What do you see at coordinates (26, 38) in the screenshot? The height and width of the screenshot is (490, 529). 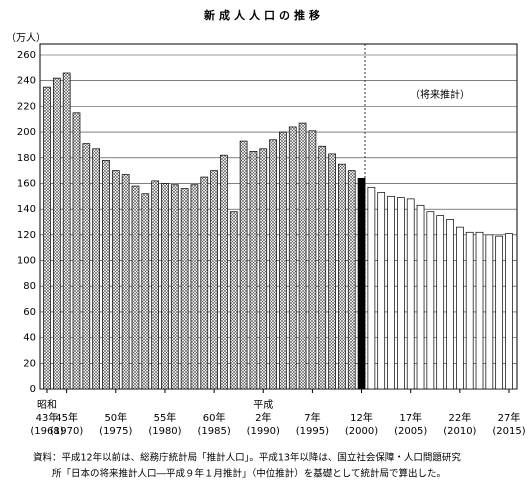 I see `y-unit-label: （万人）` at bounding box center [26, 38].